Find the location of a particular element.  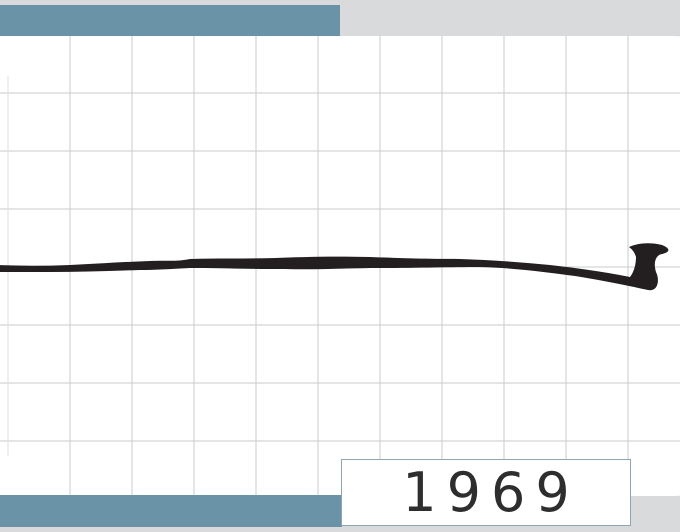

bottom-accent-bar is located at coordinates (171, 511).